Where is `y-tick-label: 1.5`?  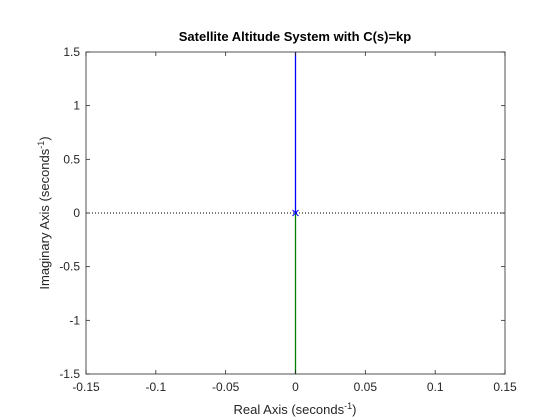
y-tick-label: 1.5 is located at coordinates (71, 52).